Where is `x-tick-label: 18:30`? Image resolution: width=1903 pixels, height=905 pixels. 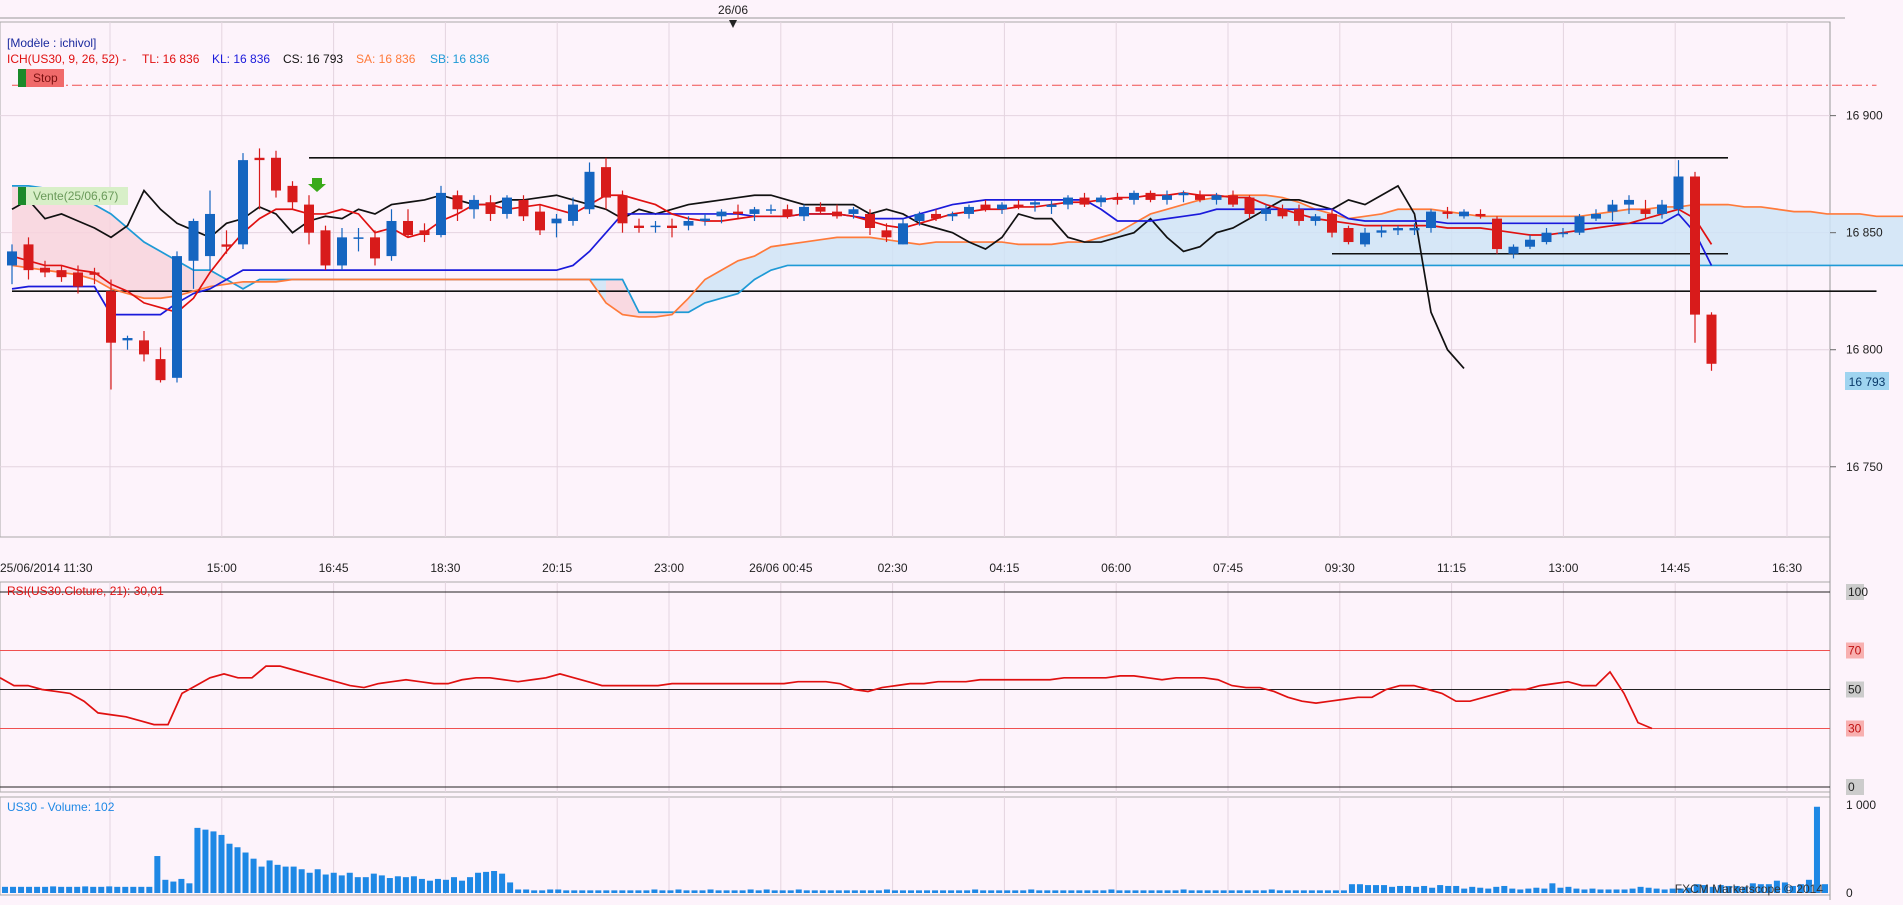
x-tick-label: 18:30 is located at coordinates (445, 568).